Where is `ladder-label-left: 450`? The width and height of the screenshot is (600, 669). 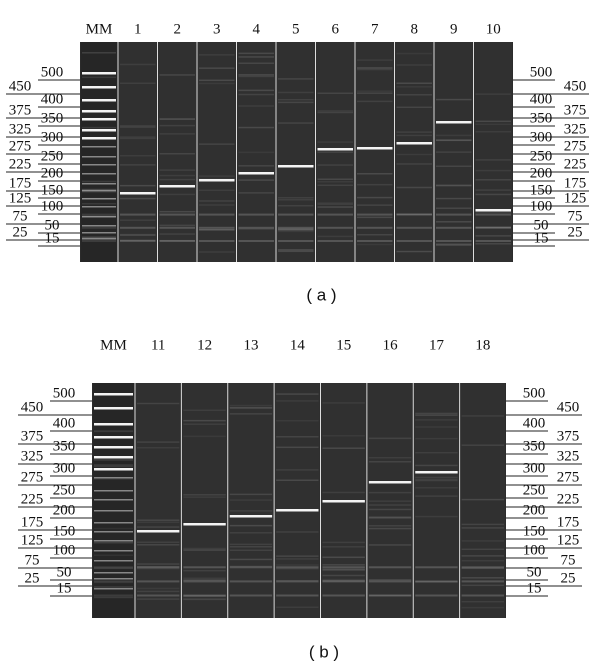 ladder-label-left: 450 is located at coordinates (20, 86).